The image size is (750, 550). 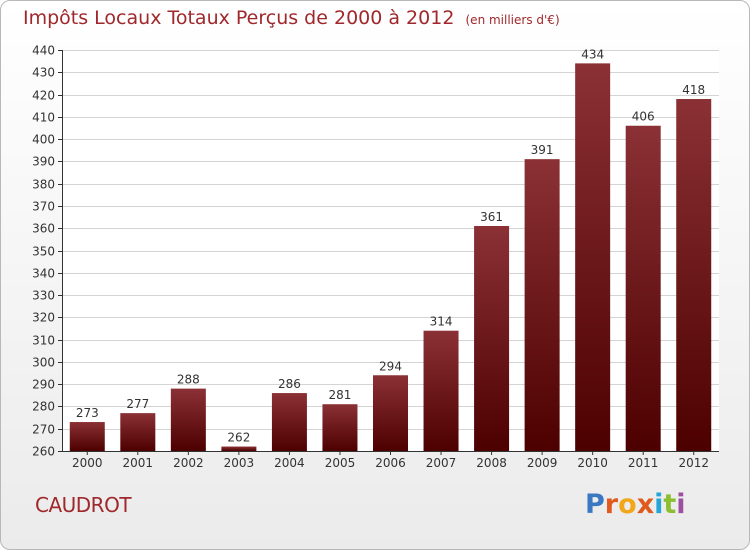 I want to click on y-tick-label: 330, so click(x=43, y=296).